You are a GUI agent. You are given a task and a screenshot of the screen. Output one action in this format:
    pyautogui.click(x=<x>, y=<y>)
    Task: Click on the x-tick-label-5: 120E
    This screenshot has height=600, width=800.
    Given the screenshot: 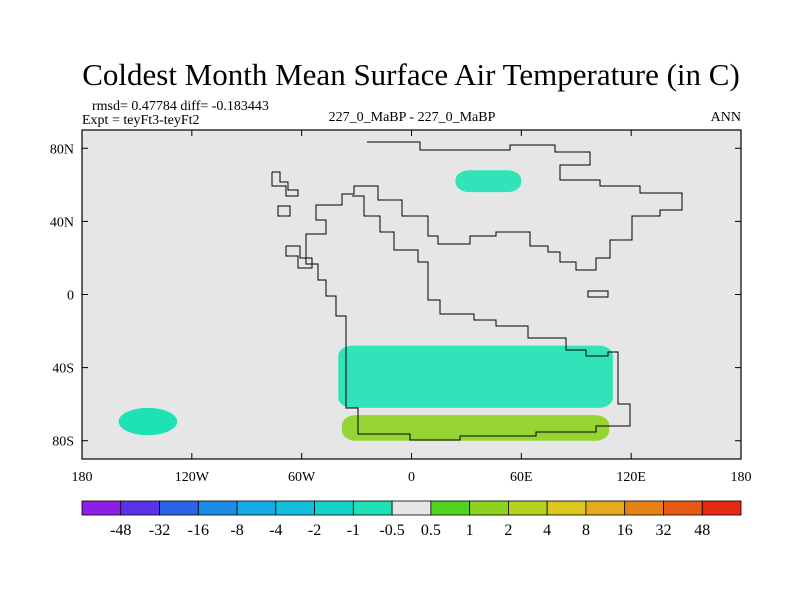 What is the action you would take?
    pyautogui.click(x=631, y=477)
    